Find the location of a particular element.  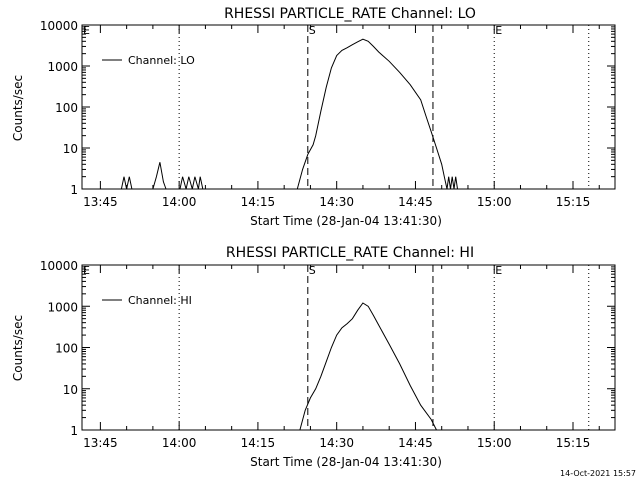

legend-label: Channel: LO is located at coordinates (161, 60).